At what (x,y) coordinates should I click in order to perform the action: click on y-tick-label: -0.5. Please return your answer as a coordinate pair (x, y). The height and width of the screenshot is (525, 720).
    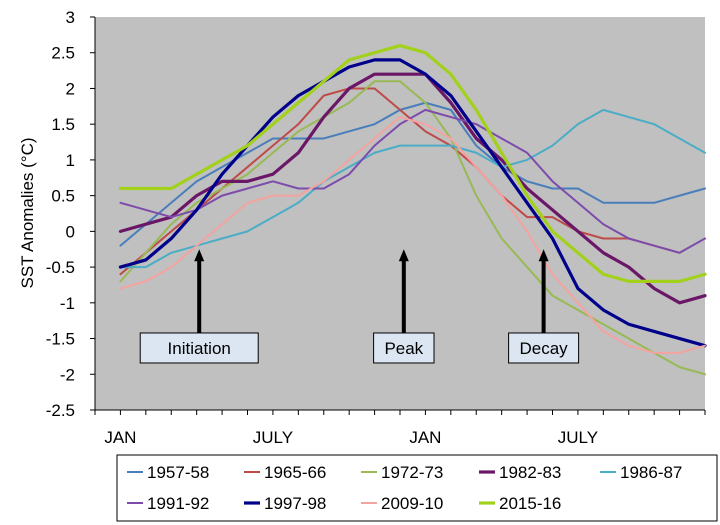
    Looking at the image, I should click on (60, 267).